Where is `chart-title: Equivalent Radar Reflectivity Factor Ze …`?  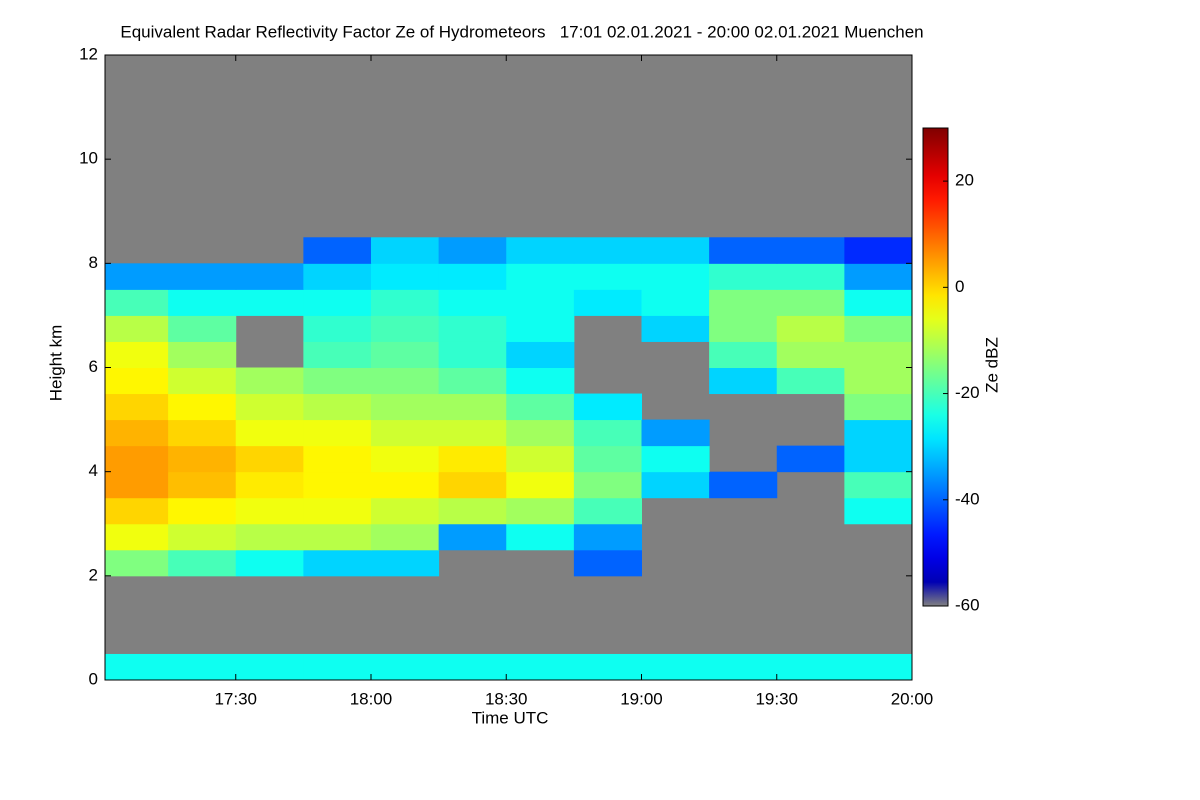
chart-title: Equivalent Radar Reflectivity Factor Ze … is located at coordinates (521, 31).